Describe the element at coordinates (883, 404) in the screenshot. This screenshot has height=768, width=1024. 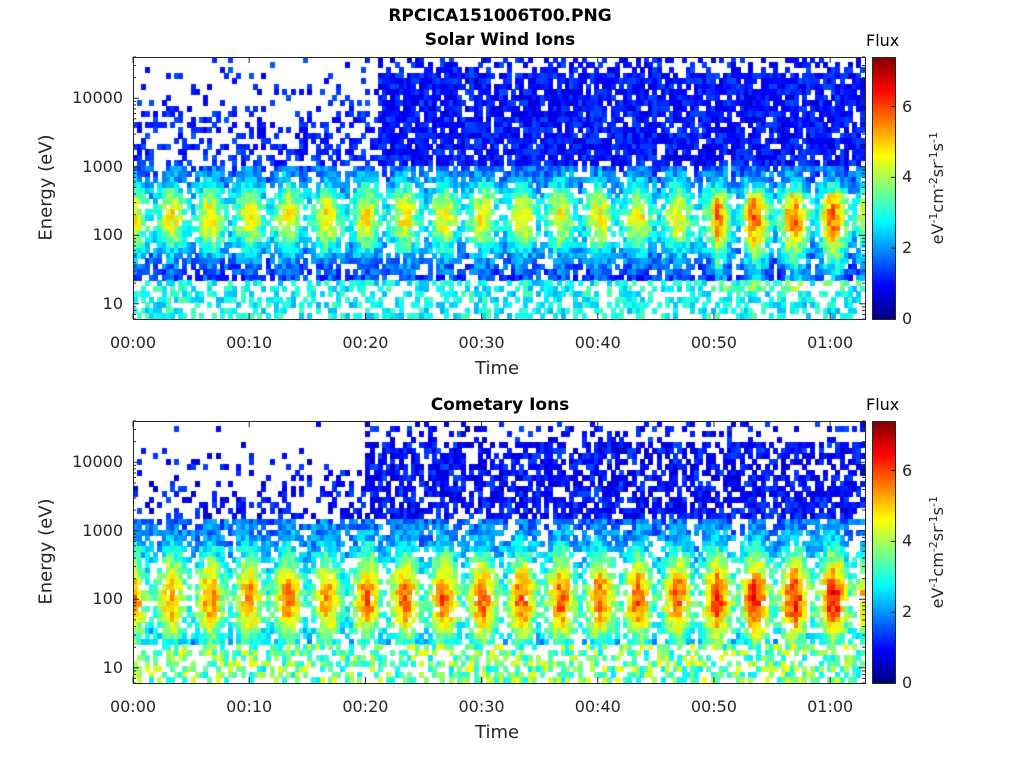
I see `panel-2-colorbar-label: Flux` at that location.